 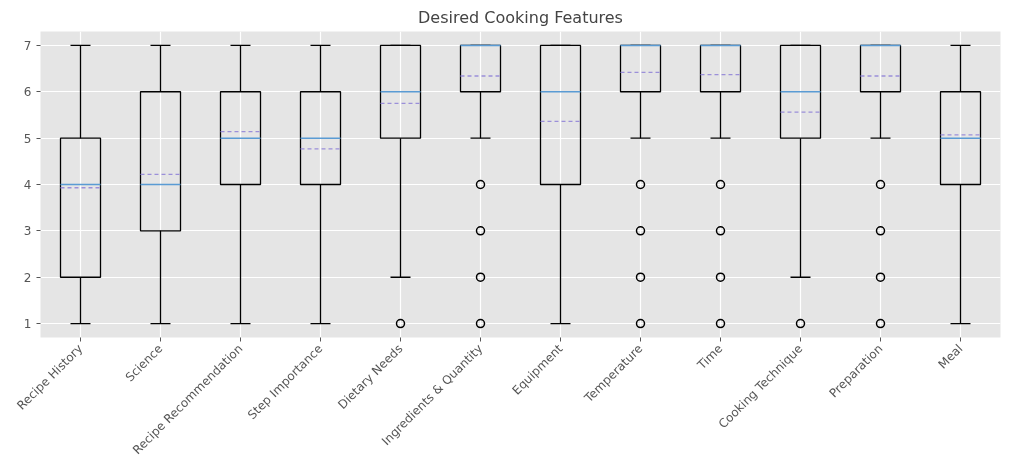 I want to click on y-tick-label: 2, so click(x=27, y=277).